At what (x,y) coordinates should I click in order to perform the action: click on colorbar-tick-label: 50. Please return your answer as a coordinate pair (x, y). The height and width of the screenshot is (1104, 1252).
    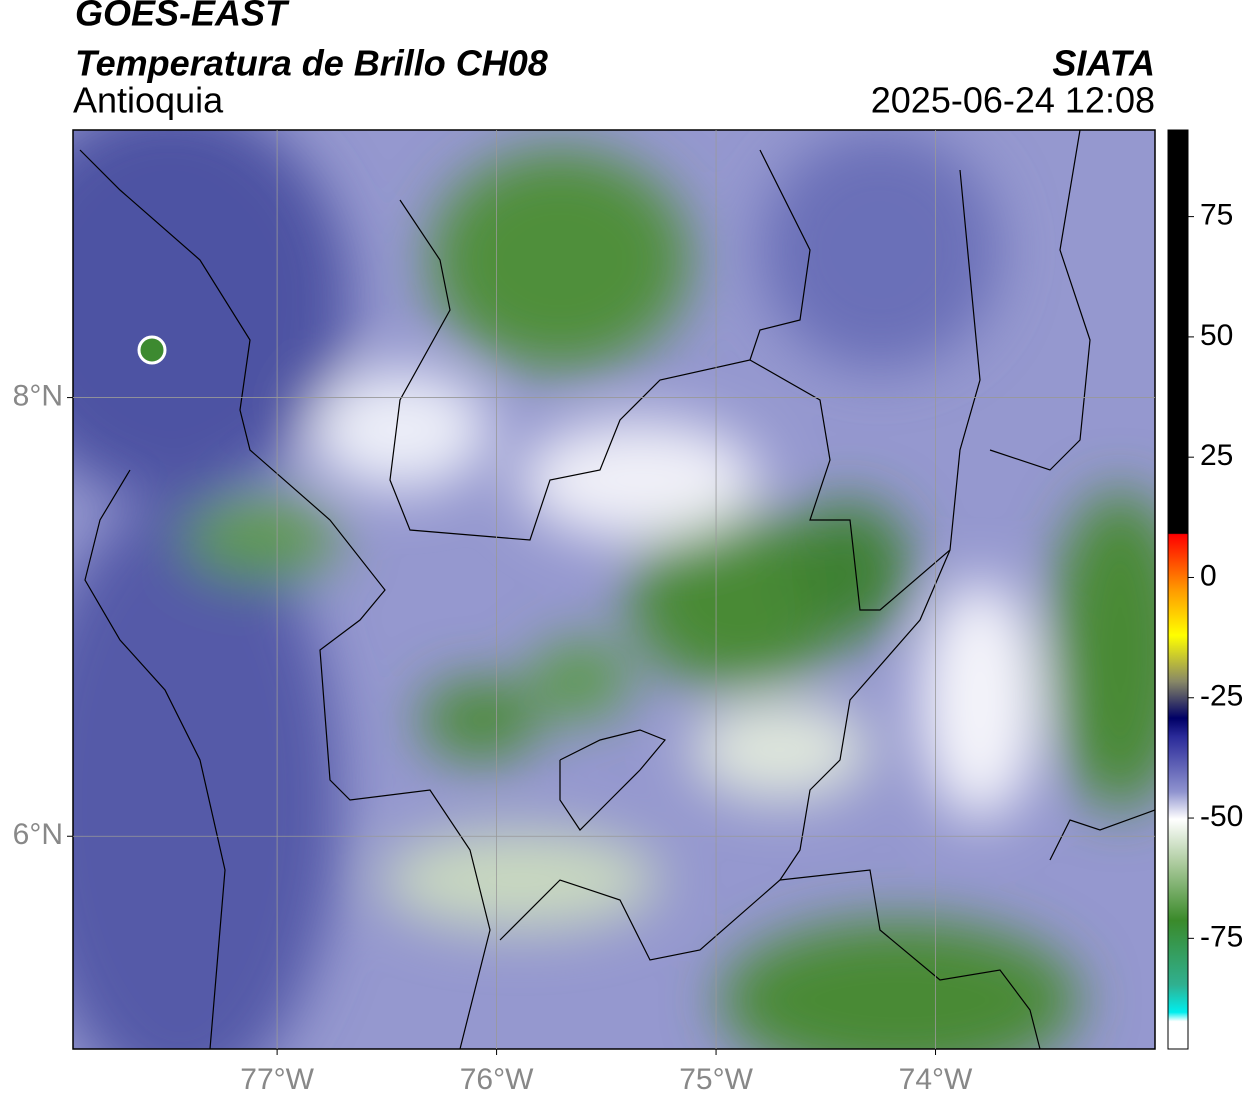
    Looking at the image, I should click on (1216, 335).